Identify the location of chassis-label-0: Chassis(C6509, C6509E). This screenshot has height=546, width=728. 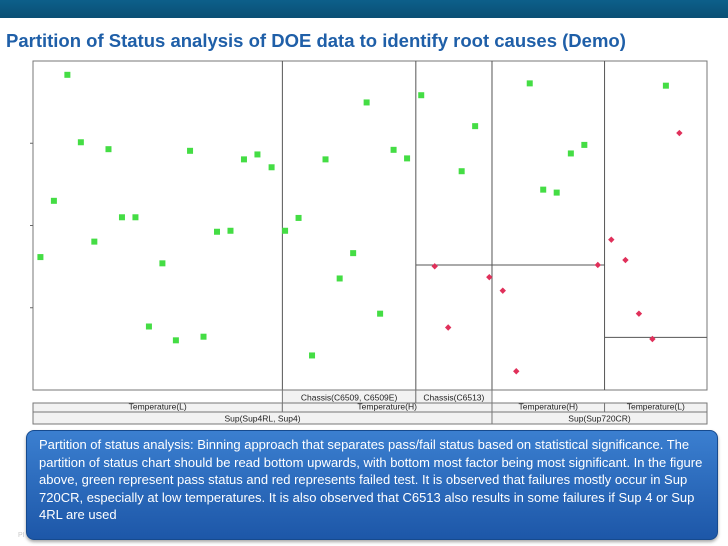
(349, 398).